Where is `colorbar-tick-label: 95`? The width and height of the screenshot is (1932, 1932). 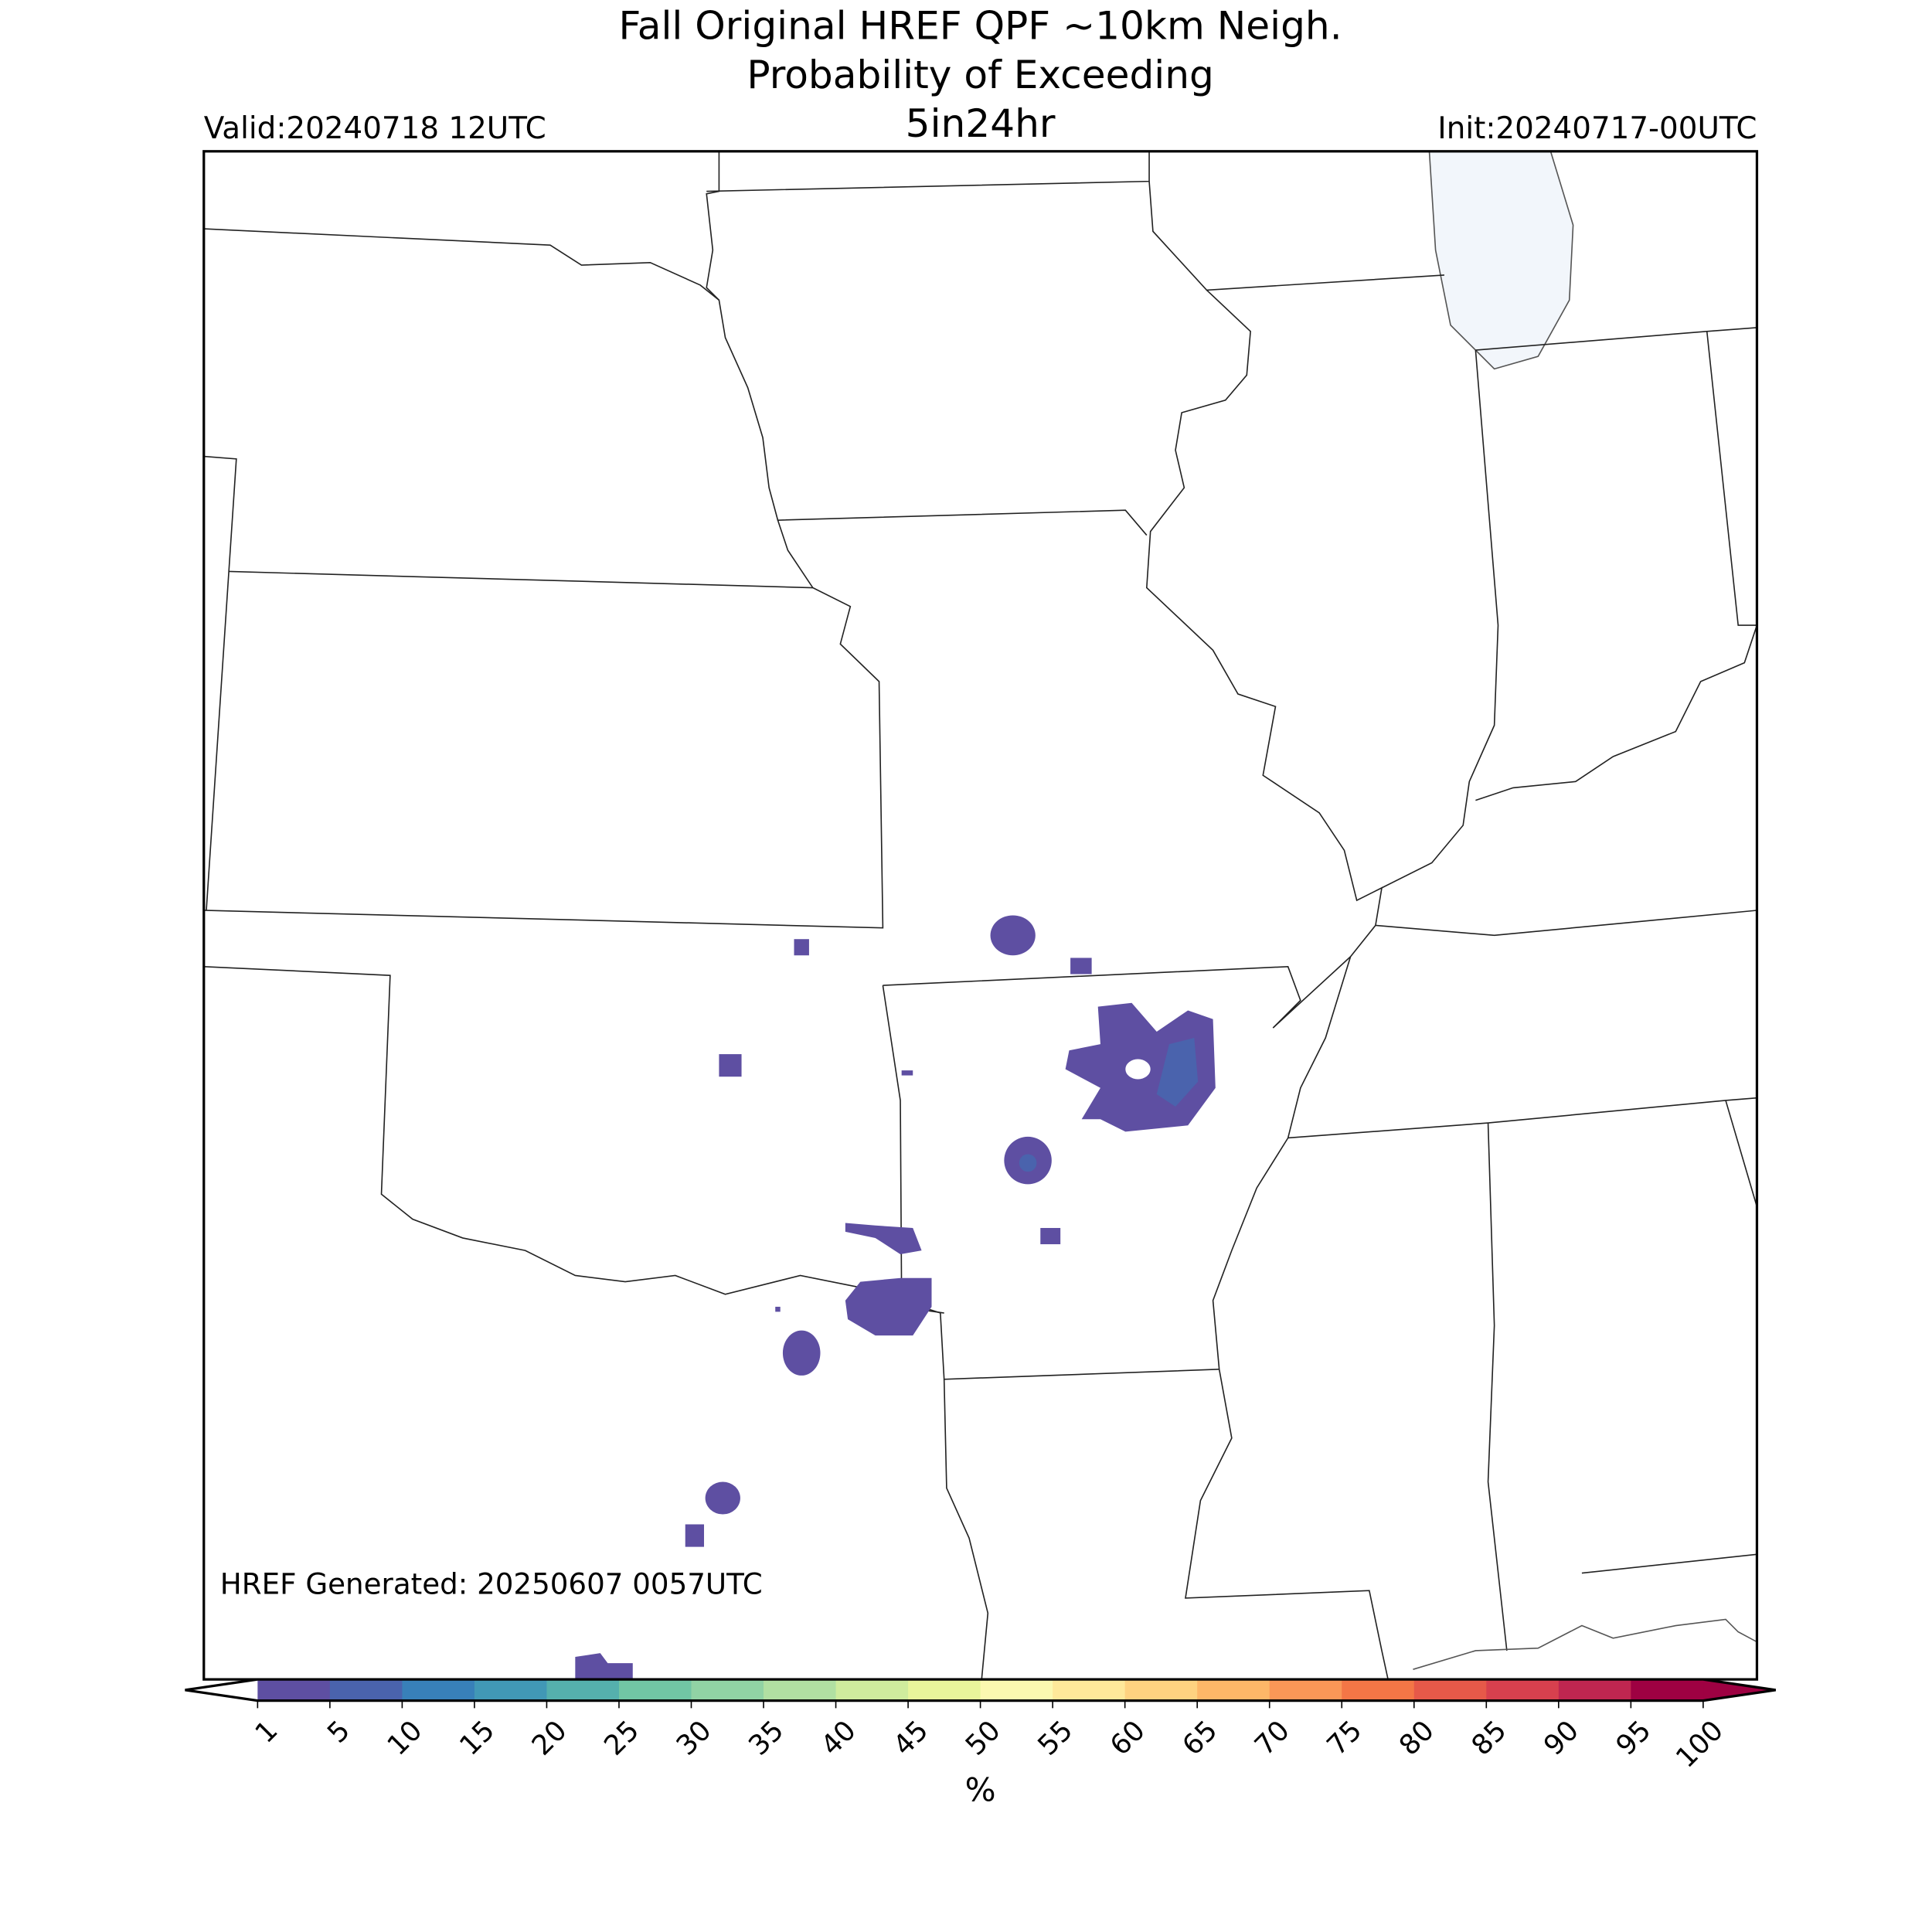 colorbar-tick-label: 95 is located at coordinates (1634, 1739).